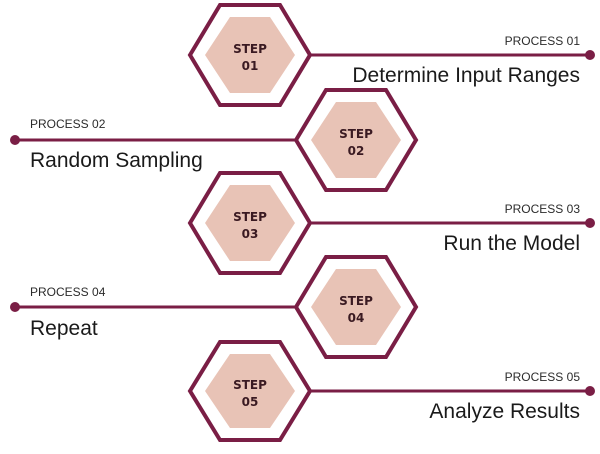  Describe the element at coordinates (543, 377) in the screenshot. I see `process-05-label: PROCESS 05` at that location.